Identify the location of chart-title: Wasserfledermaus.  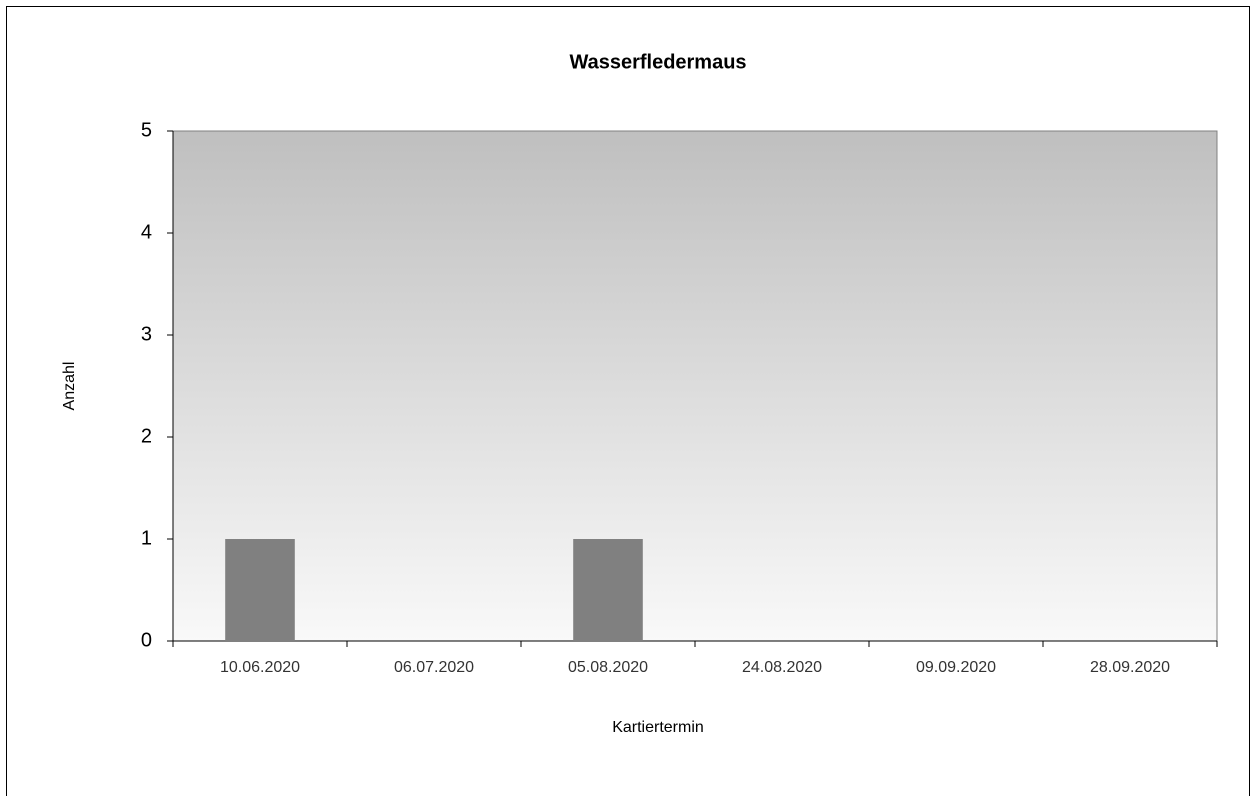
(657, 62).